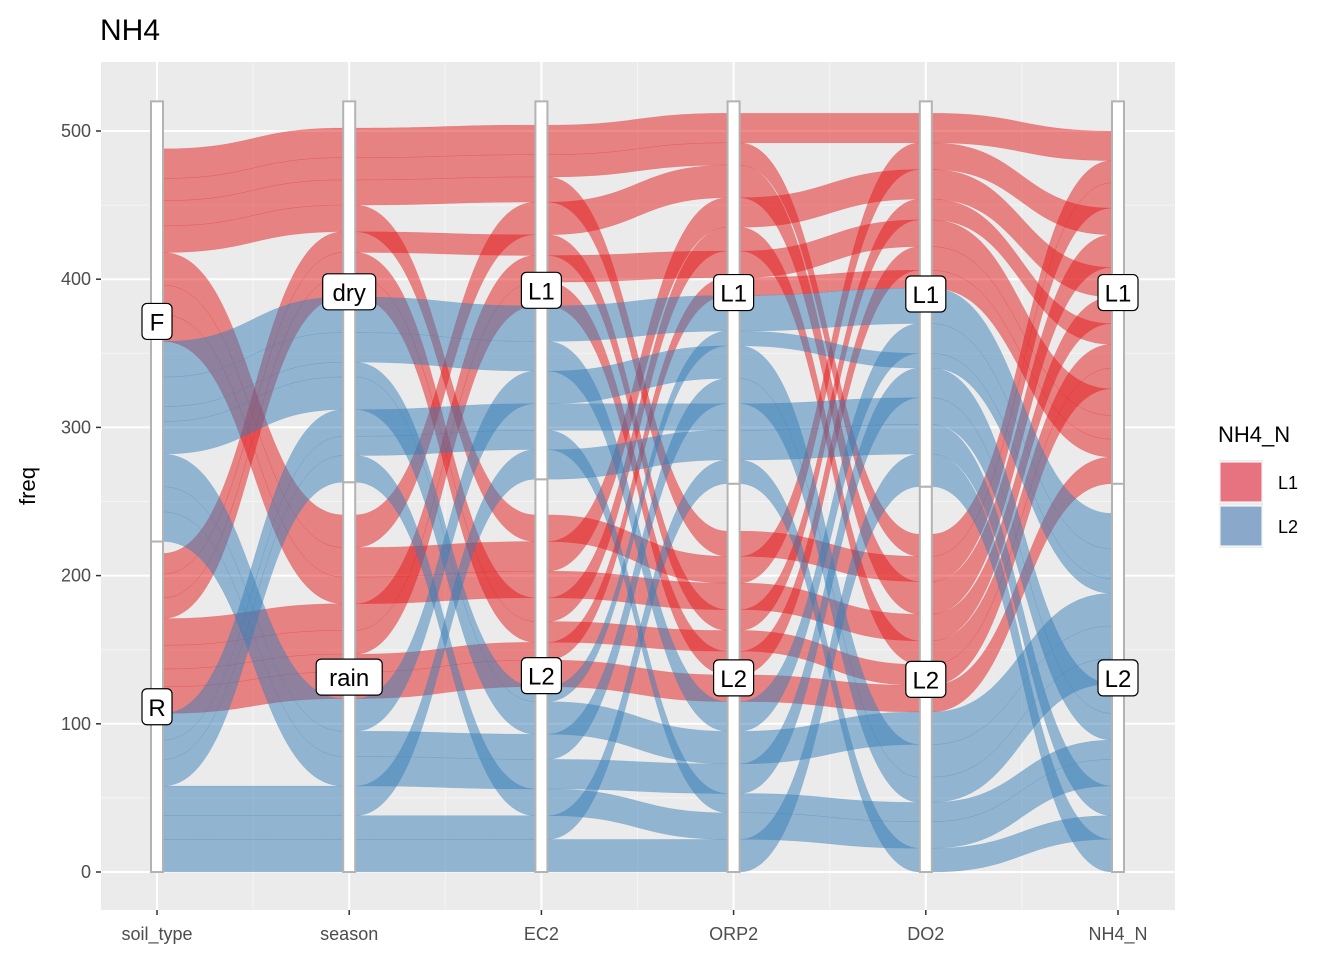 The image size is (1344, 965). What do you see at coordinates (1117, 934) in the screenshot?
I see `x-tick-label: NH4_N` at bounding box center [1117, 934].